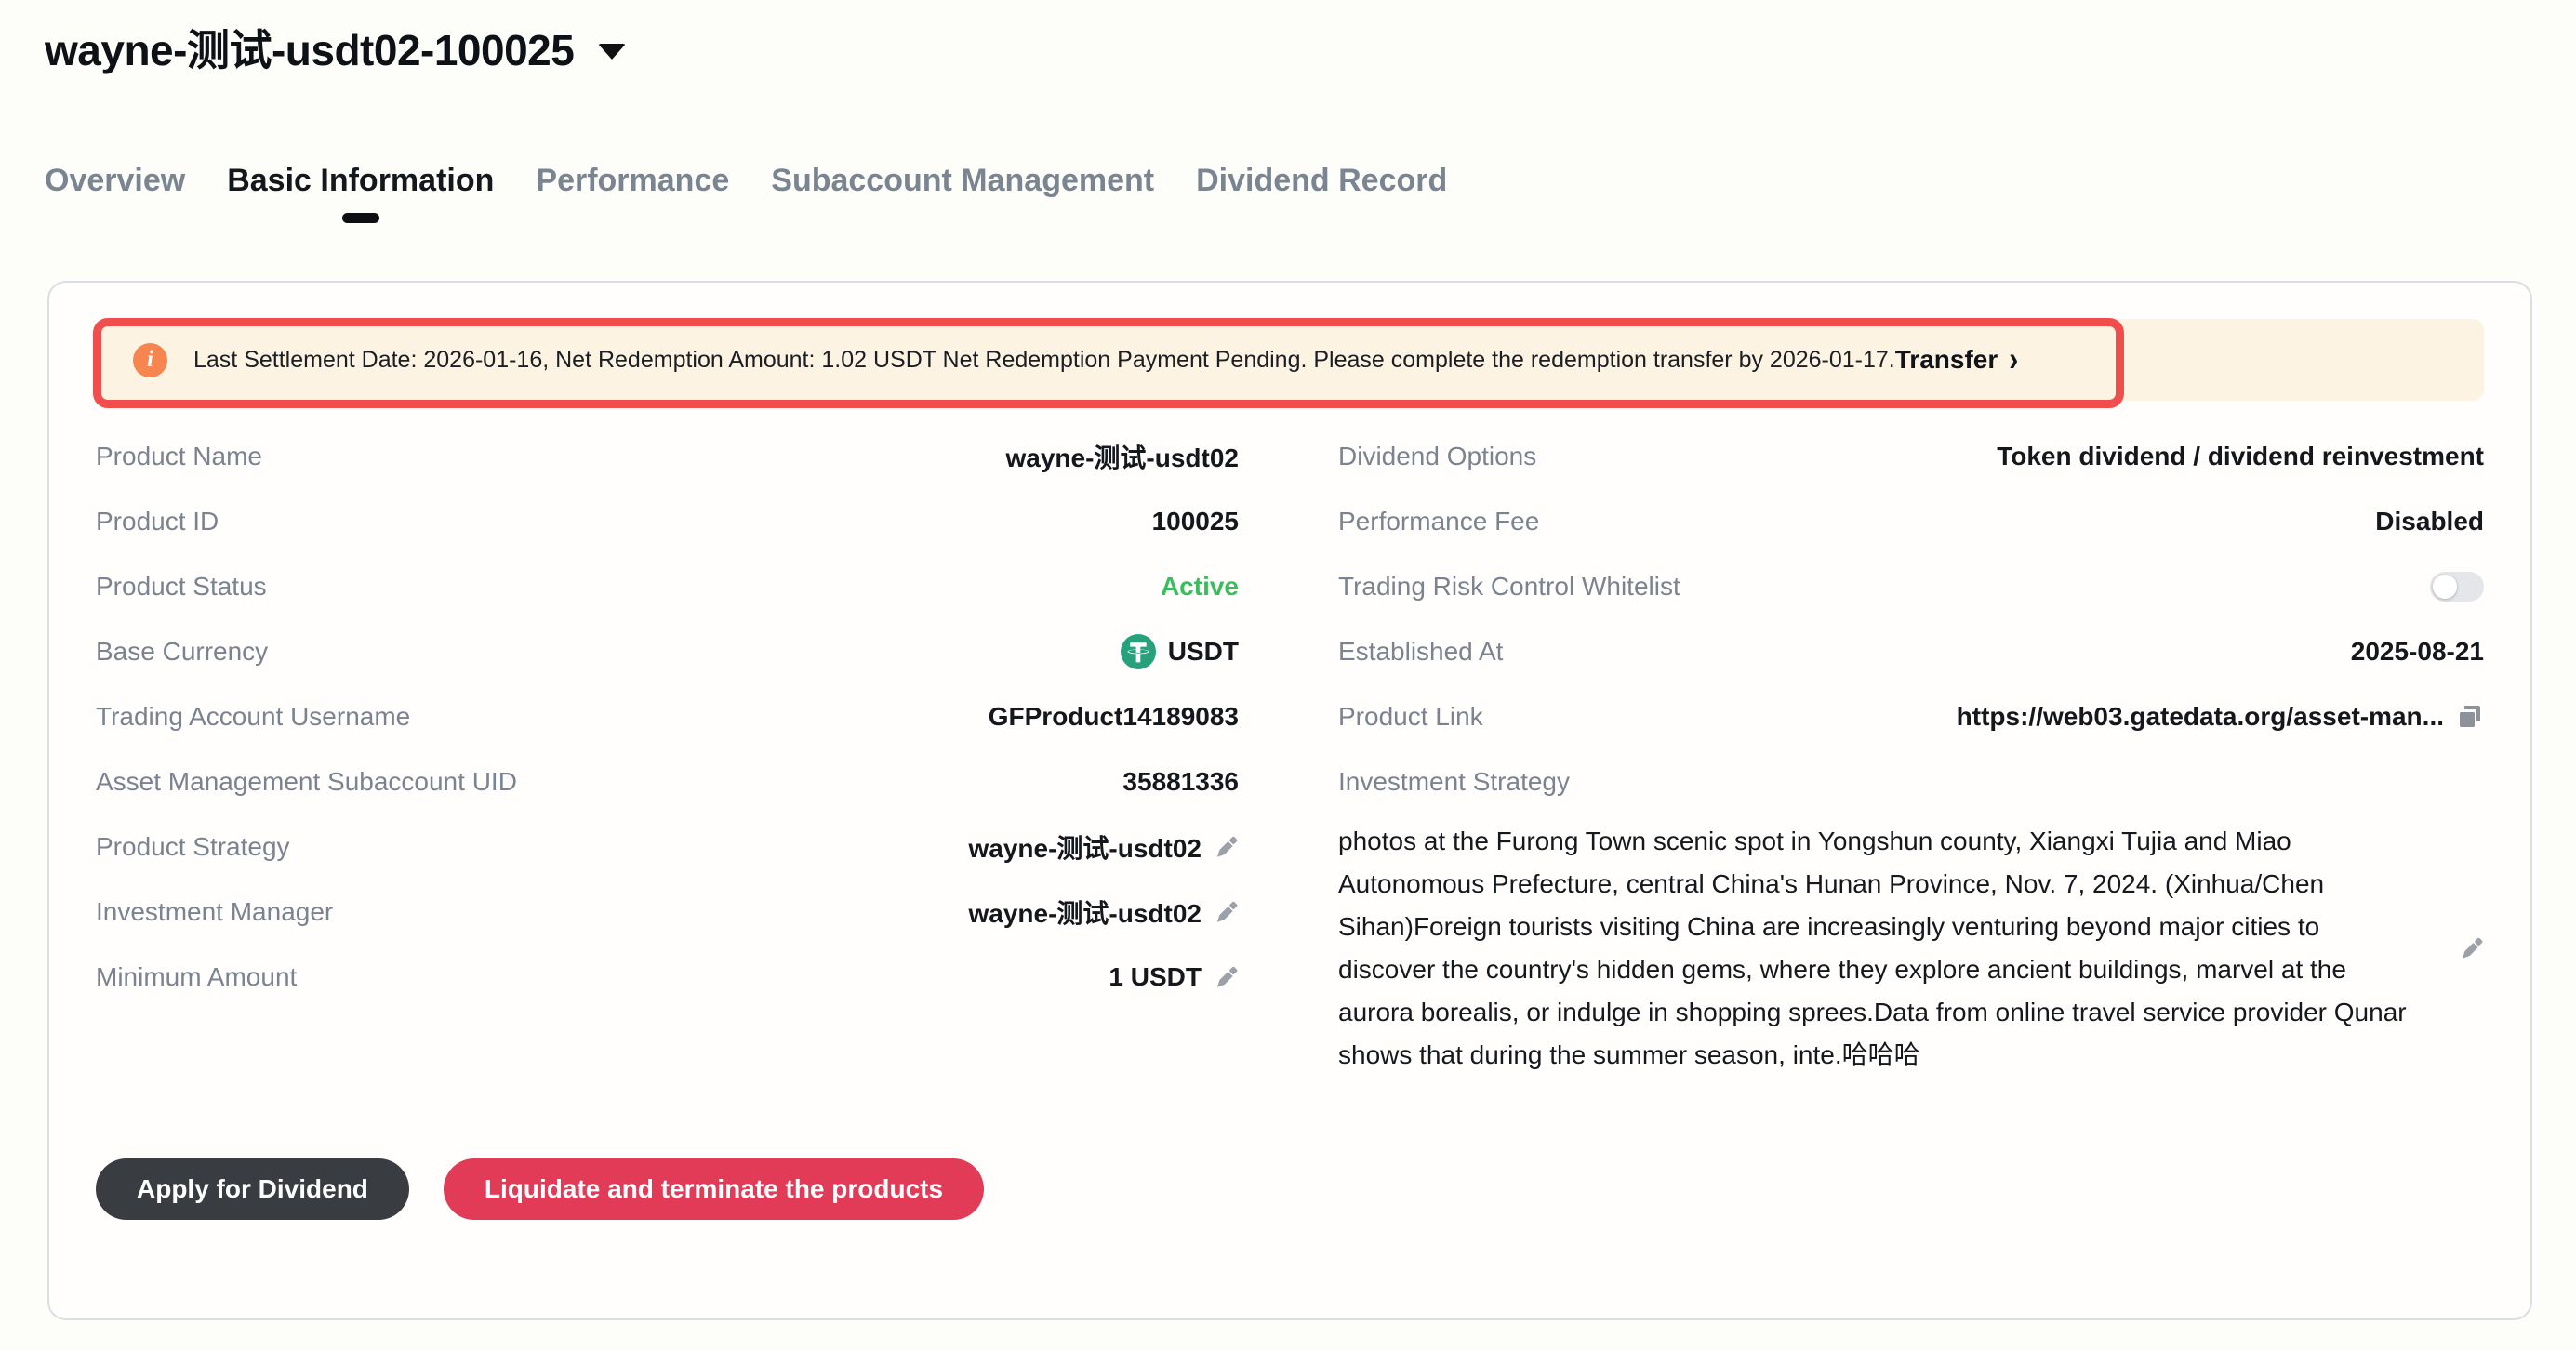  I want to click on dividend-options-value: Token dividend / dividend reinvestment, so click(2240, 456).